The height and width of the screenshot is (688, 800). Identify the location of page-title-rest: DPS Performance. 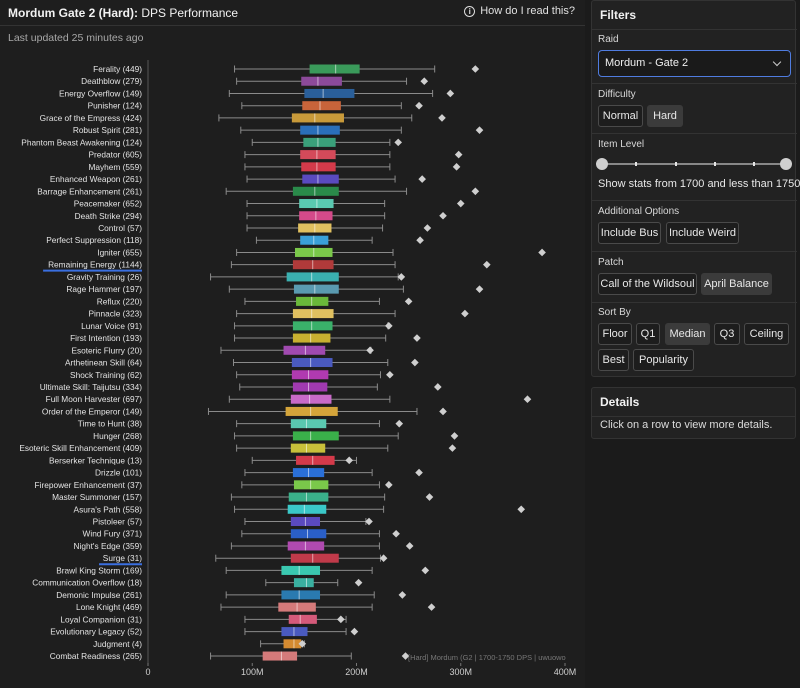
(188, 13).